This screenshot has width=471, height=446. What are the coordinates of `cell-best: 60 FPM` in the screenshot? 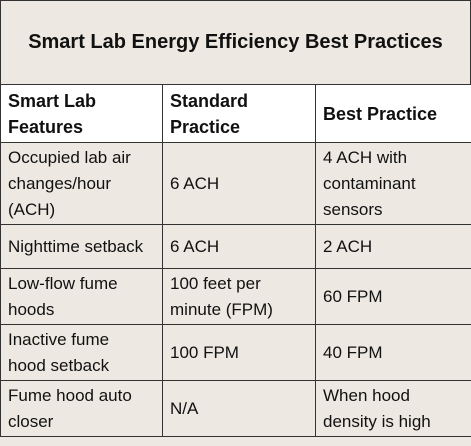 It's located at (393, 296).